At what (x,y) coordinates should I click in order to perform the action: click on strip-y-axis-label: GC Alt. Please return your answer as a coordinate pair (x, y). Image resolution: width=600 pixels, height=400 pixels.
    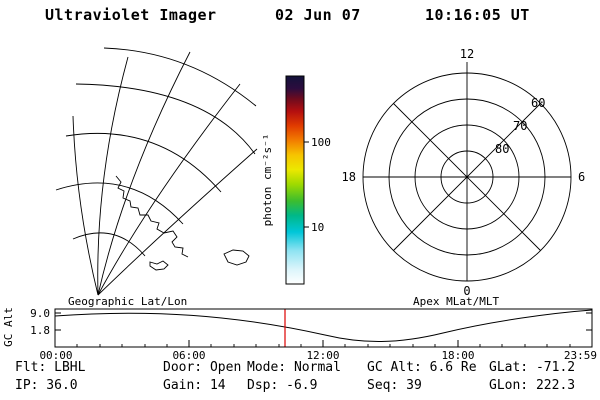
    Looking at the image, I should click on (8, 327).